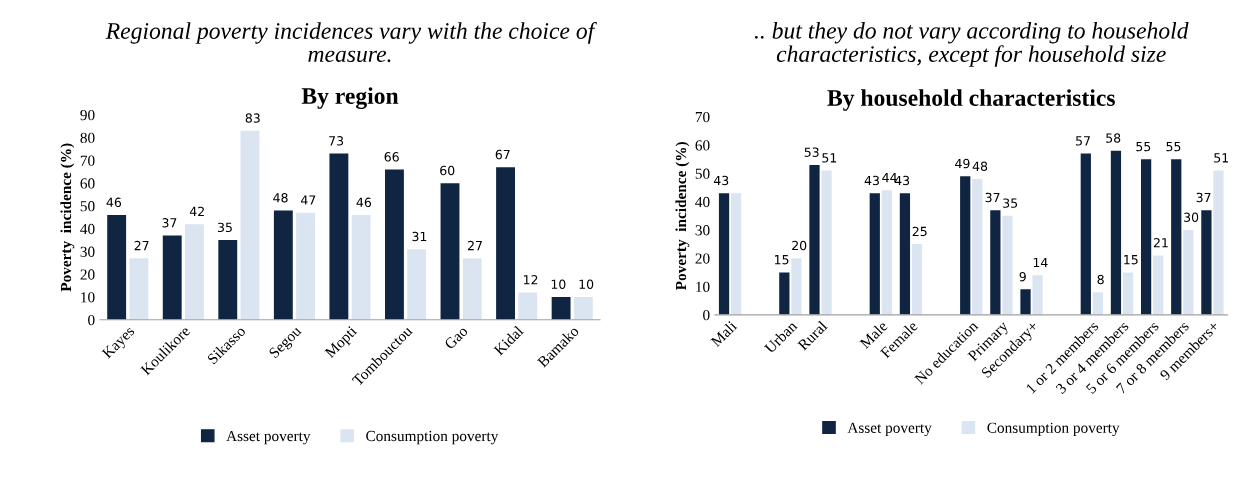 This screenshot has width=1250, height=495. Describe the element at coordinates (1022, 276) in the screenshot. I see `data-label: 9` at that location.